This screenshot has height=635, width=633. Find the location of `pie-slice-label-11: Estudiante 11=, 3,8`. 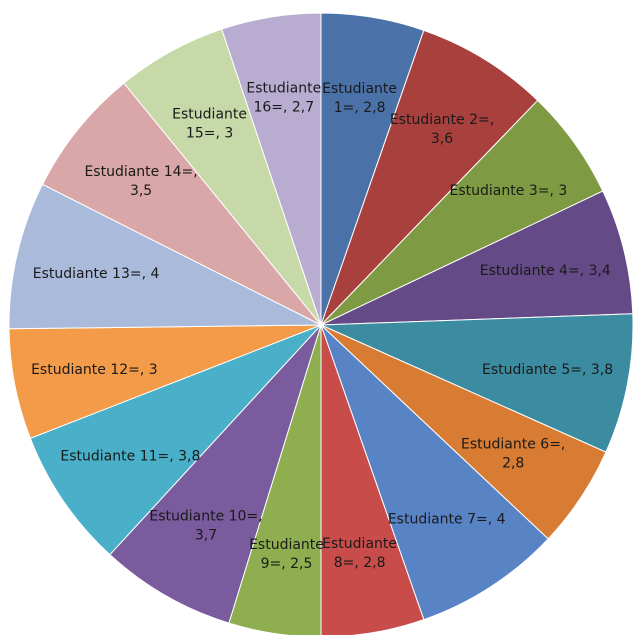

pie-slice-label-11: Estudiante 11=, 3,8 is located at coordinates (130, 456).